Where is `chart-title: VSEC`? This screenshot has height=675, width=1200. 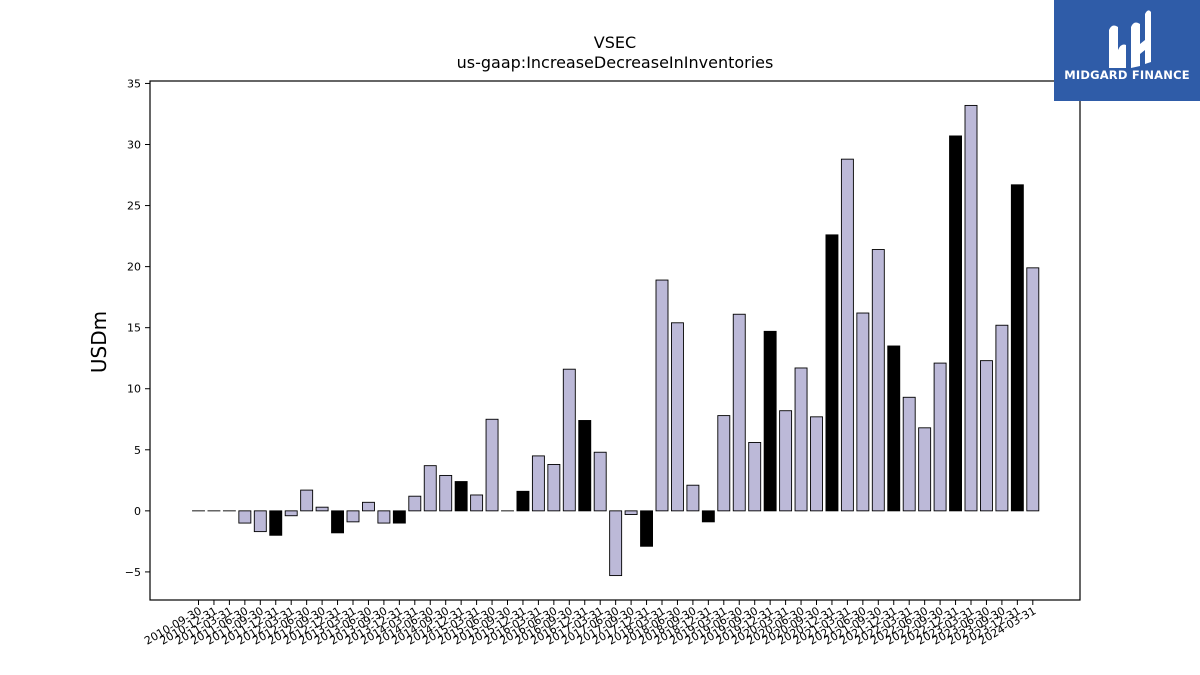
chart-title: VSEC is located at coordinates (615, 42).